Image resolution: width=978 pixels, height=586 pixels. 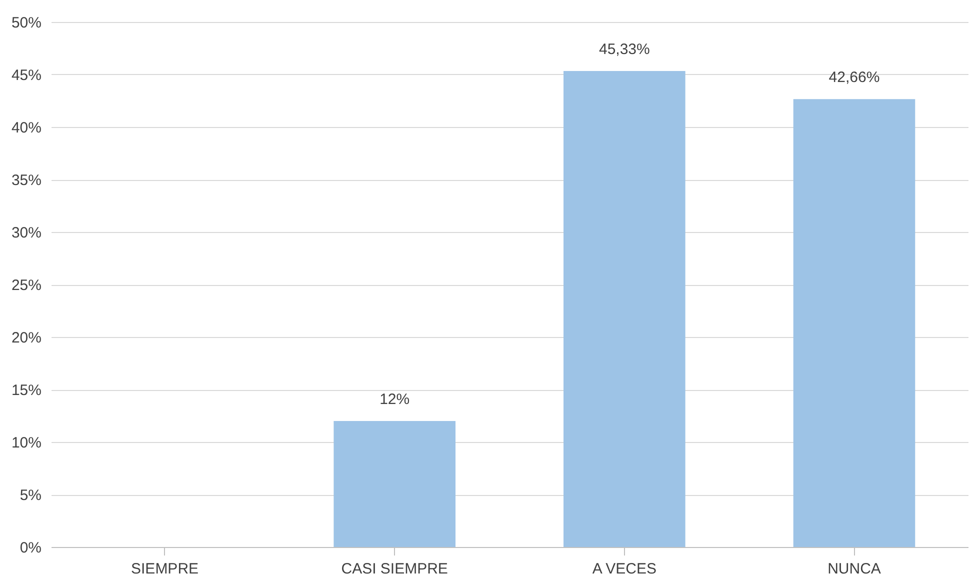 I want to click on x-tick-label: NUNCA, so click(x=854, y=569).